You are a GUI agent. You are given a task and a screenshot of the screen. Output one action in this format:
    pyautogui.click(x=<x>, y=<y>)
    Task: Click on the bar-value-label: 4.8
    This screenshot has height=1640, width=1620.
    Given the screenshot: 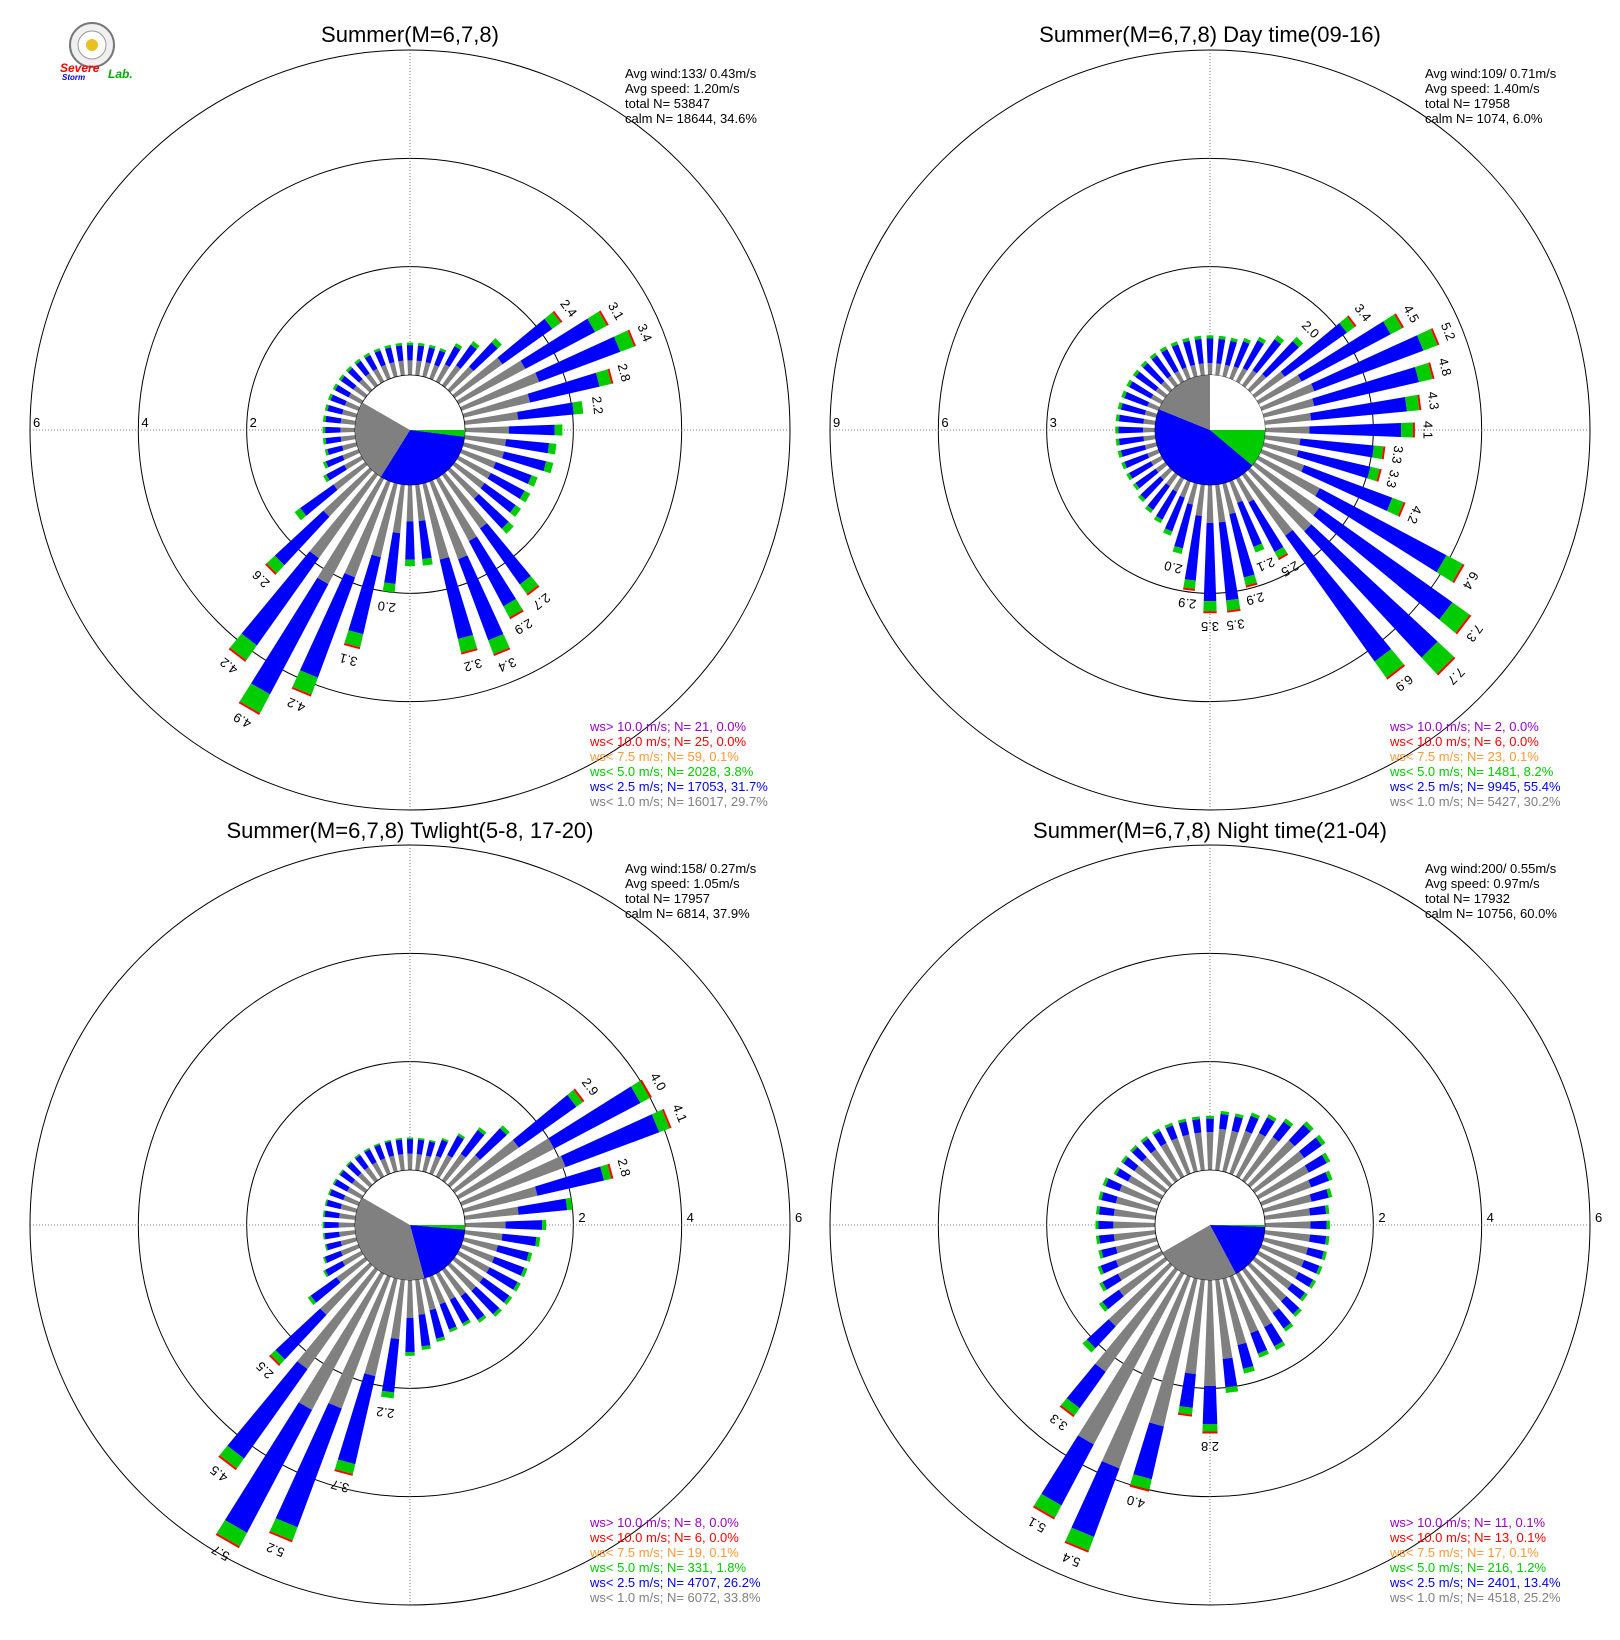 What is the action you would take?
    pyautogui.click(x=1445, y=366)
    